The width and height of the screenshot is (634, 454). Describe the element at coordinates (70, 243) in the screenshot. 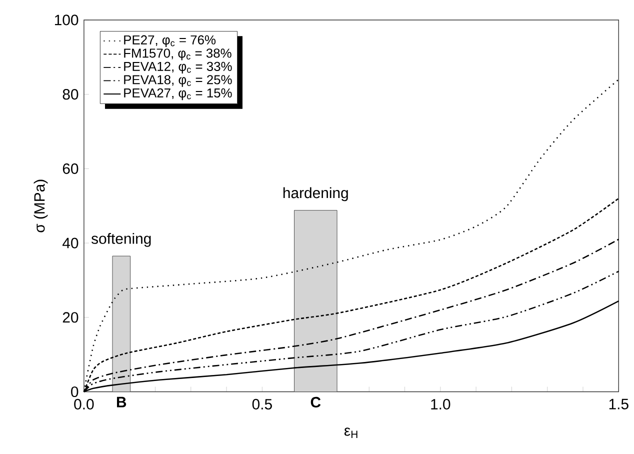

I see `y-tick-label: 40` at that location.